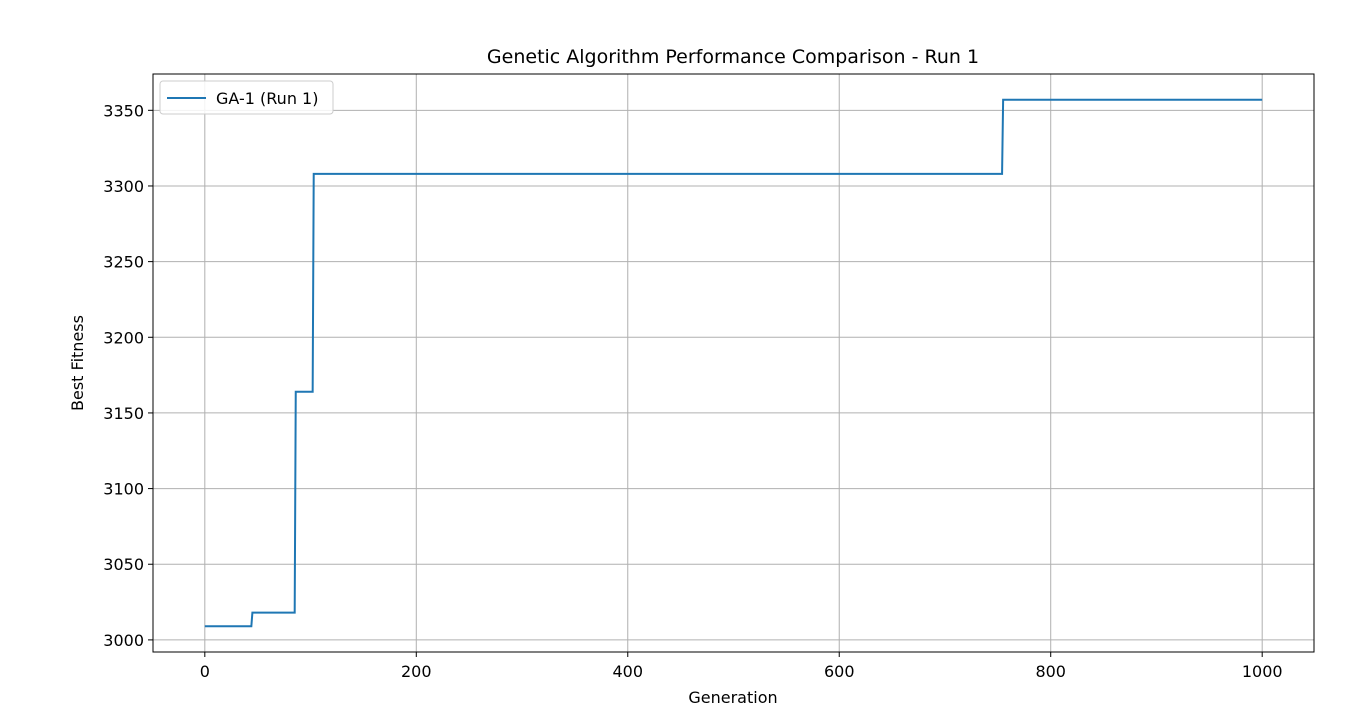  I want to click on x-tick-label: 1000, so click(1262, 671).